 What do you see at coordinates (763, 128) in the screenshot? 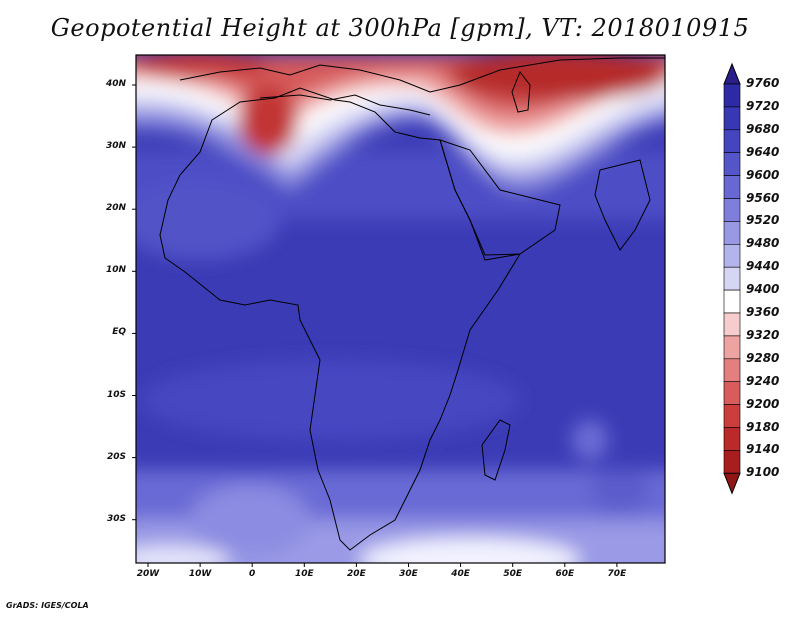
I see `colorbar-level-label: 9680` at bounding box center [763, 128].